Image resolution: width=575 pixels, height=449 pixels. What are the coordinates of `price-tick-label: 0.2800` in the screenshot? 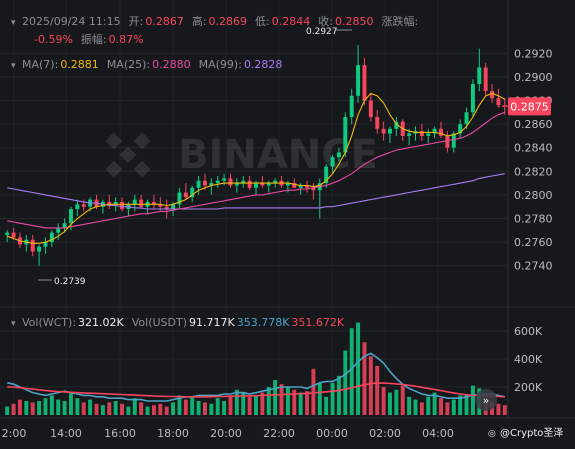 It's located at (533, 195).